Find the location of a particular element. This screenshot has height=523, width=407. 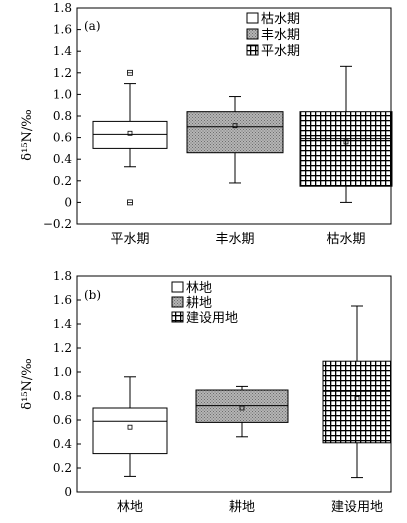

legend-label: 林地 is located at coordinates (199, 288).